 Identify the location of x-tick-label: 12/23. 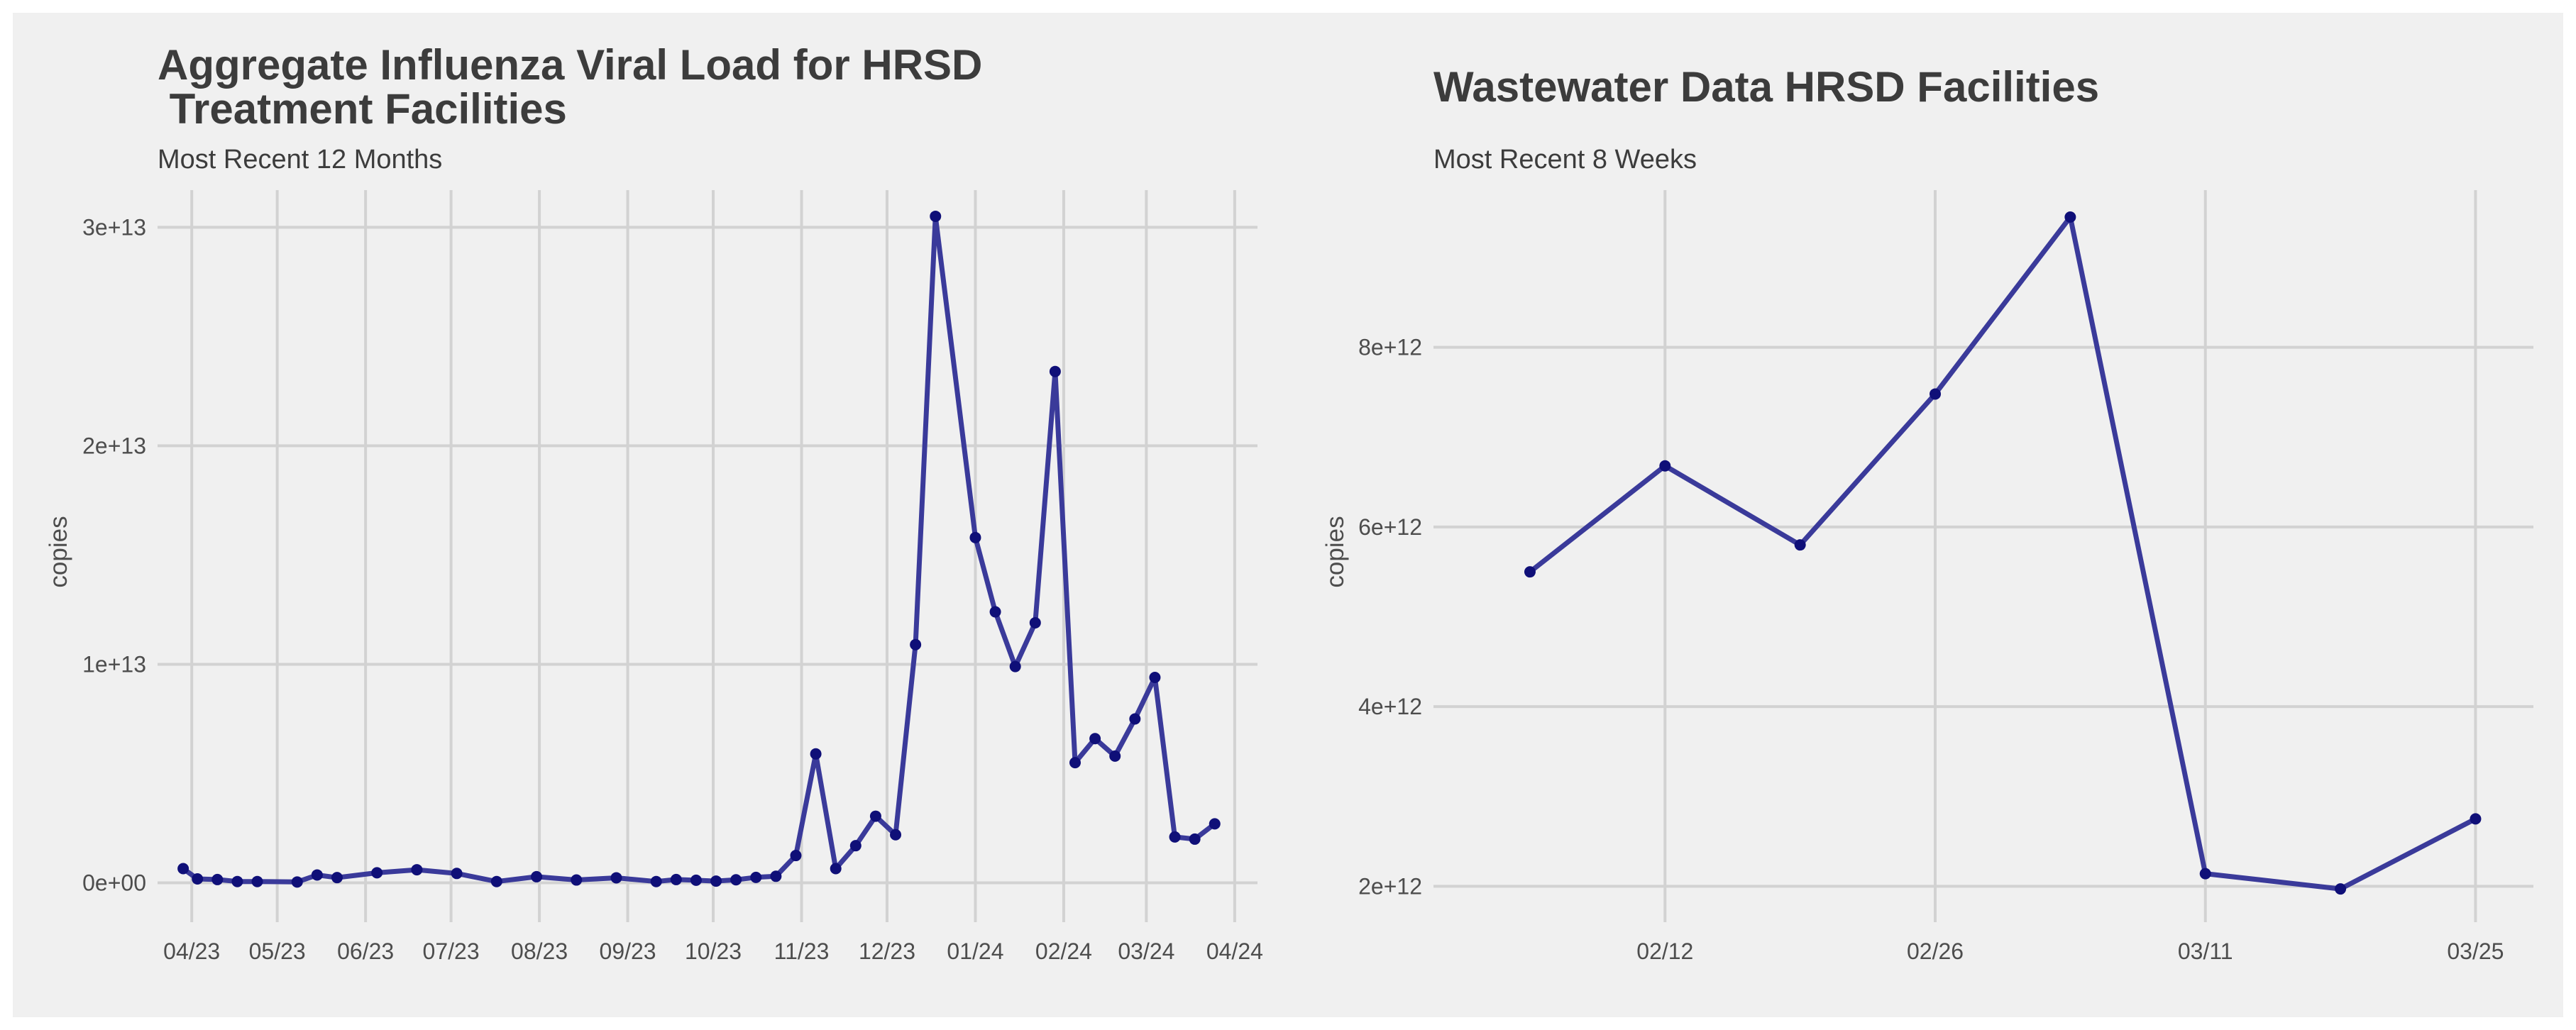
(887, 951).